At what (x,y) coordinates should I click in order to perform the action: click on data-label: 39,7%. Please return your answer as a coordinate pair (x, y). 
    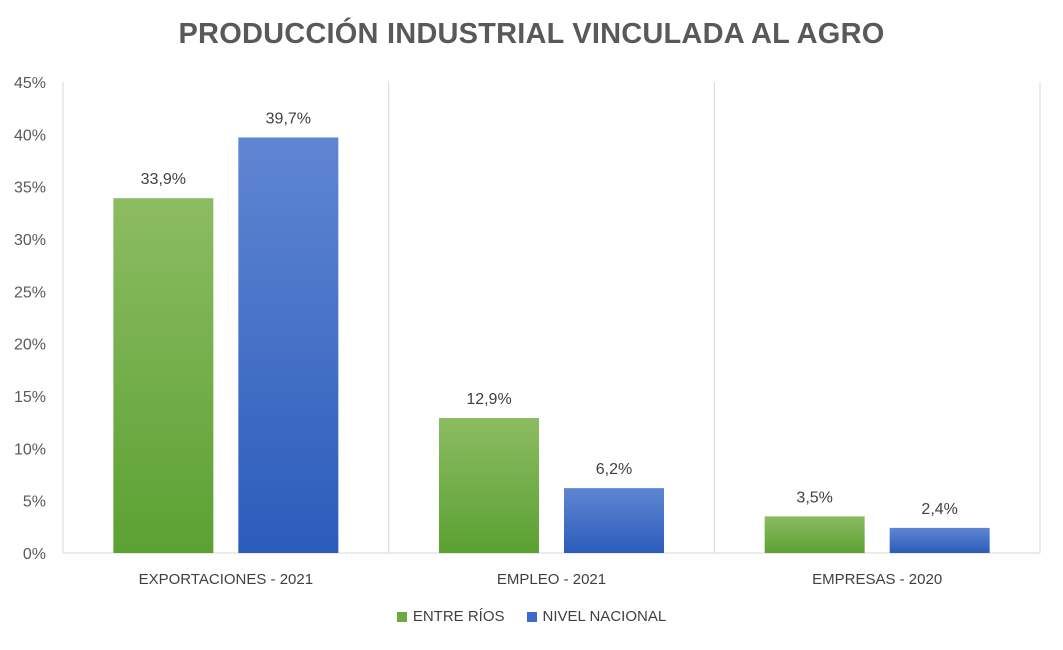
    Looking at the image, I should click on (288, 118).